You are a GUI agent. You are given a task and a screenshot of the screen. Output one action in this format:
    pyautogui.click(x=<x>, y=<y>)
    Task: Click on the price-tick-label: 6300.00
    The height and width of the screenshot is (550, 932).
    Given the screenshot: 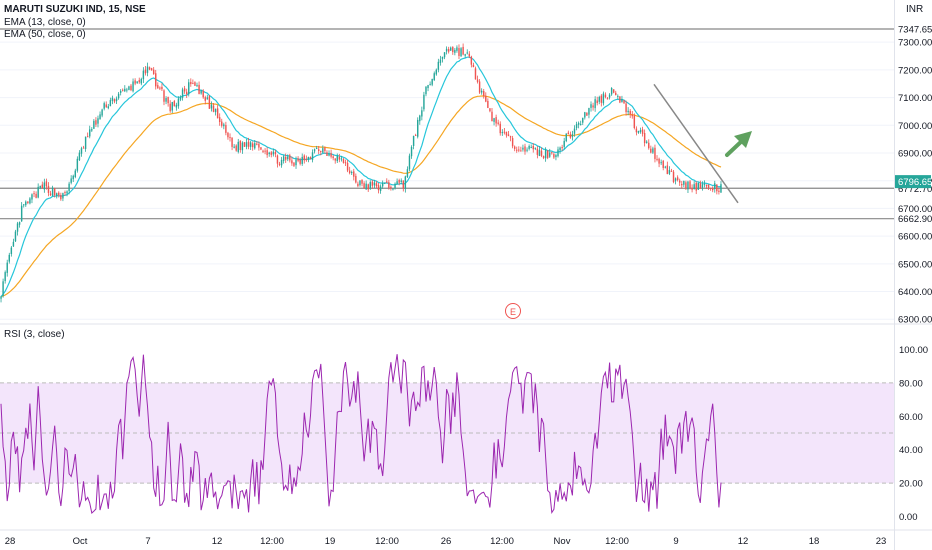 What is the action you would take?
    pyautogui.click(x=915, y=320)
    